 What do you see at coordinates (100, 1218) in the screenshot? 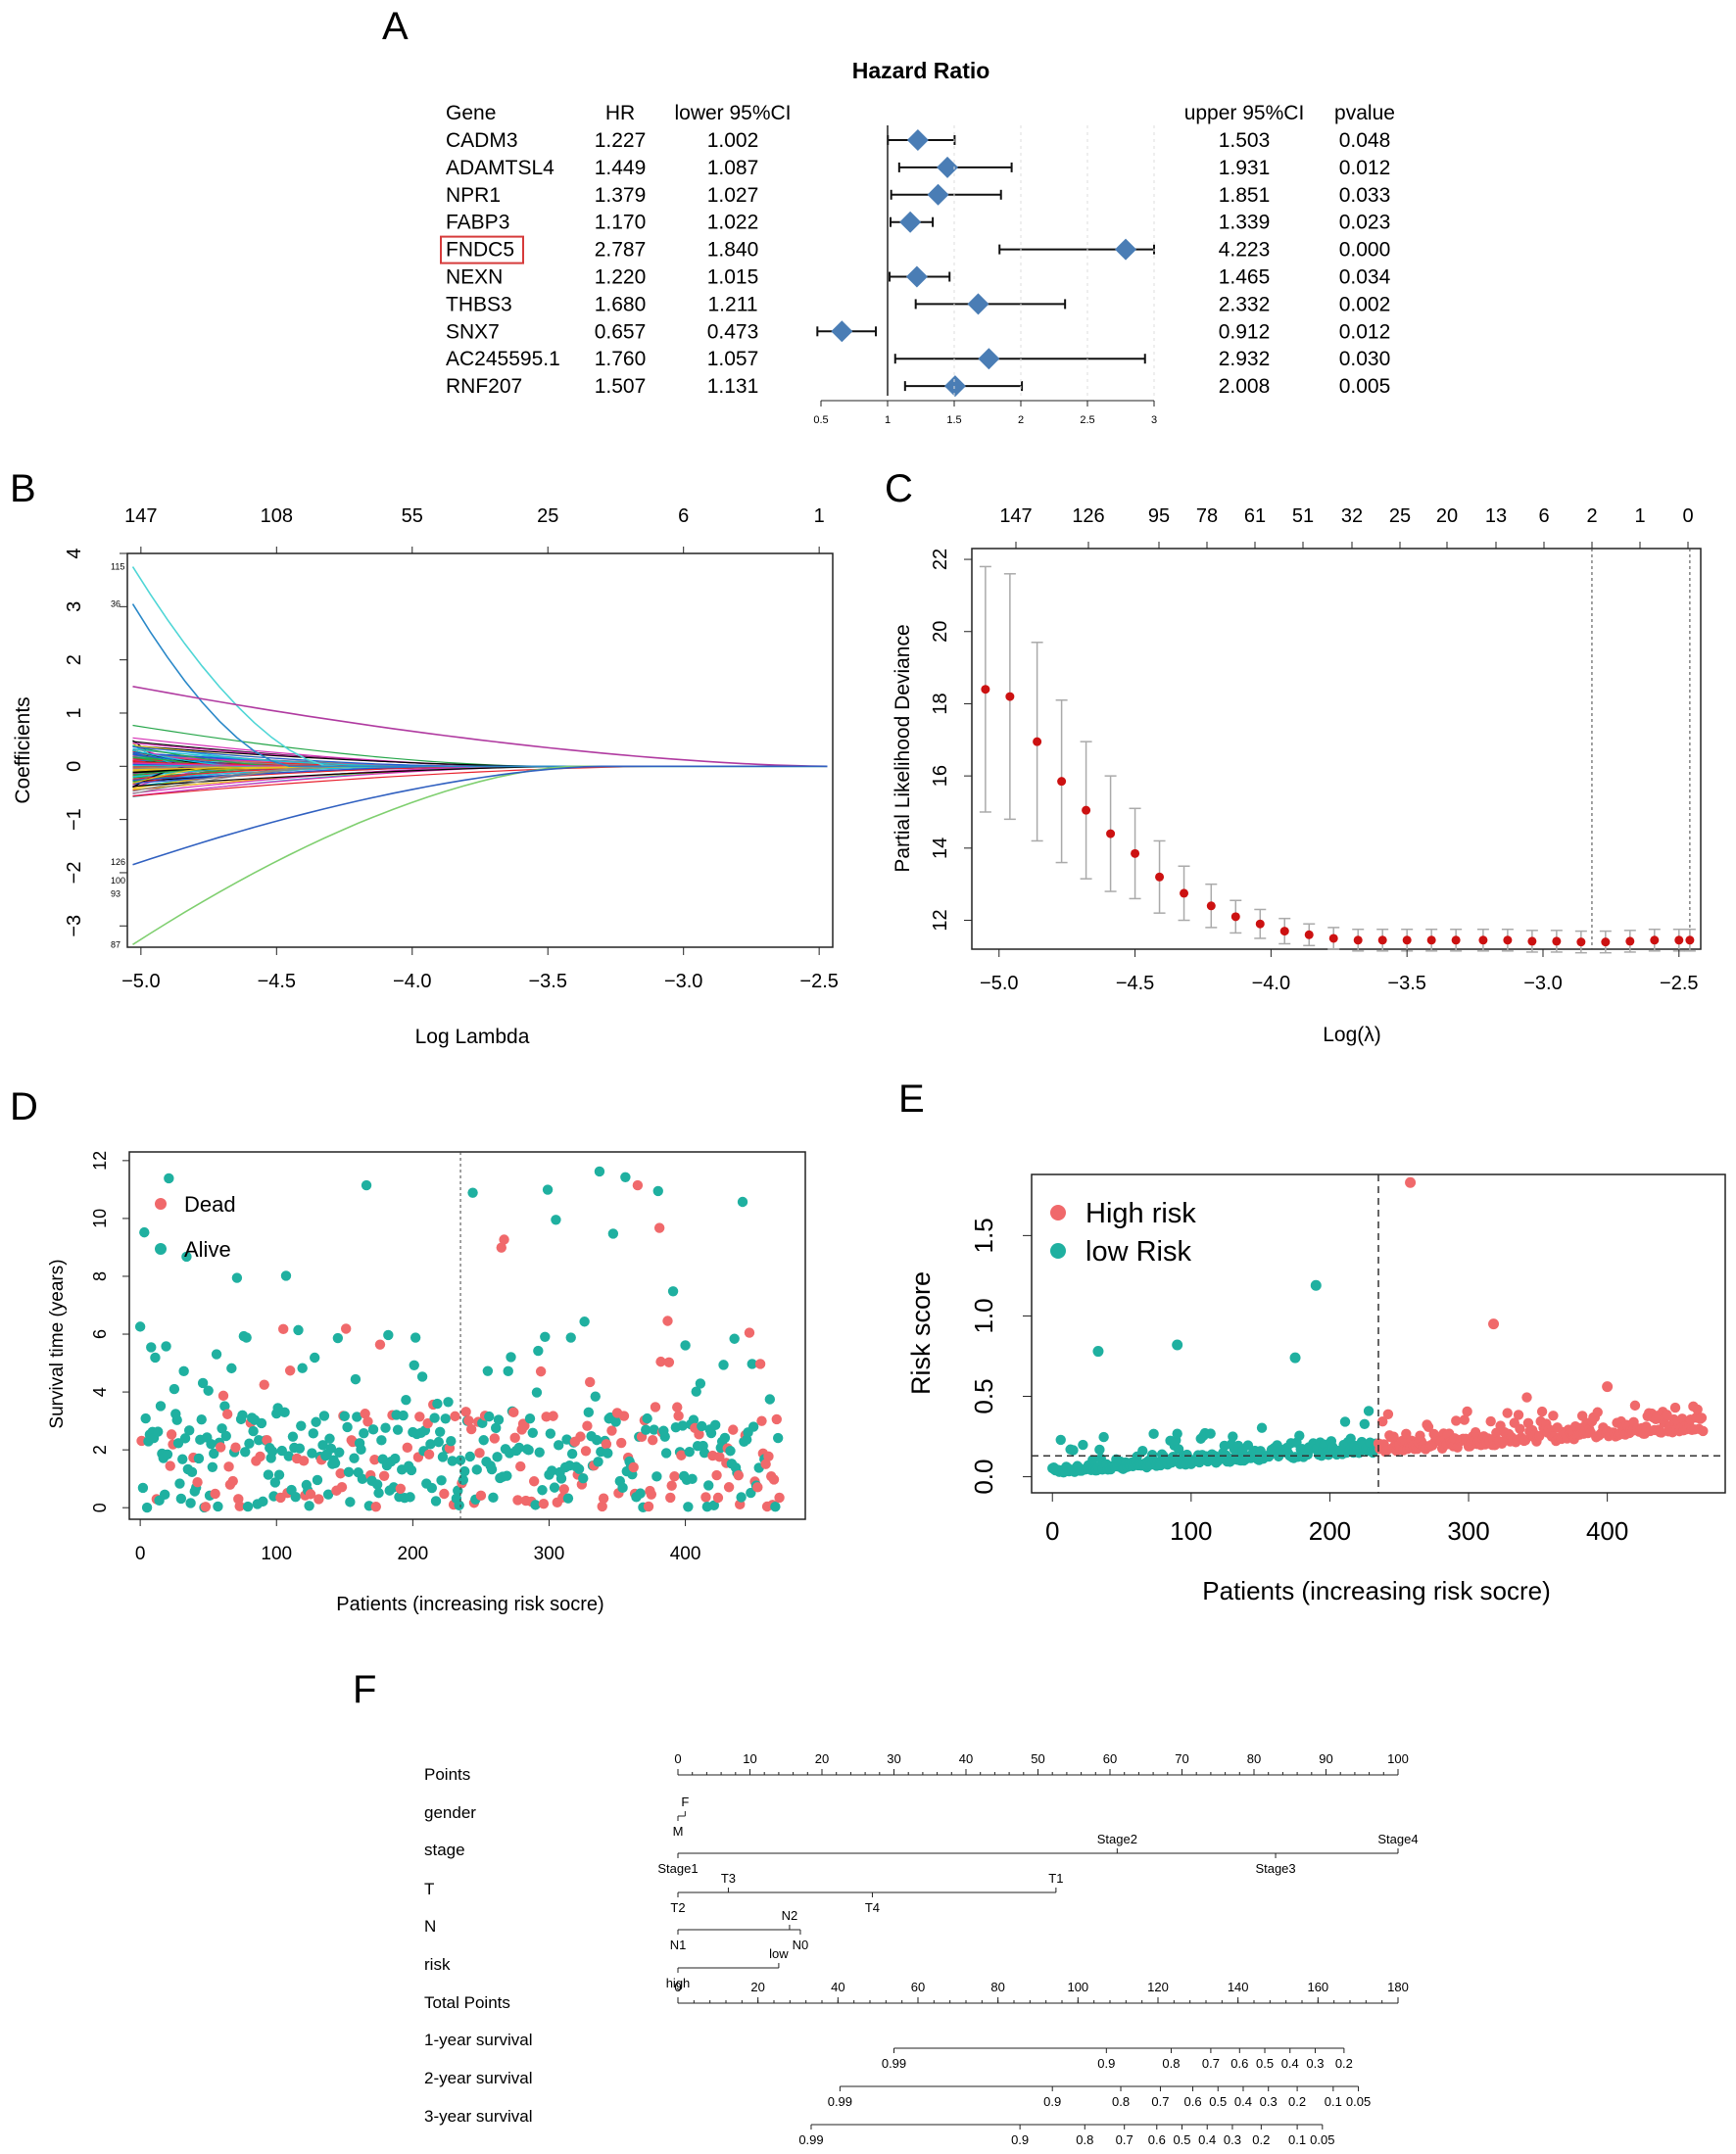
I see `survival-y-tick-label-5: 10` at bounding box center [100, 1218].